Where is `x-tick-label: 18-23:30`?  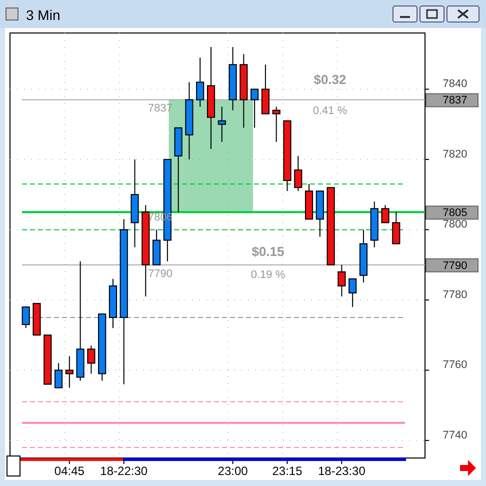 x-tick-label: 18-23:30 is located at coordinates (342, 471).